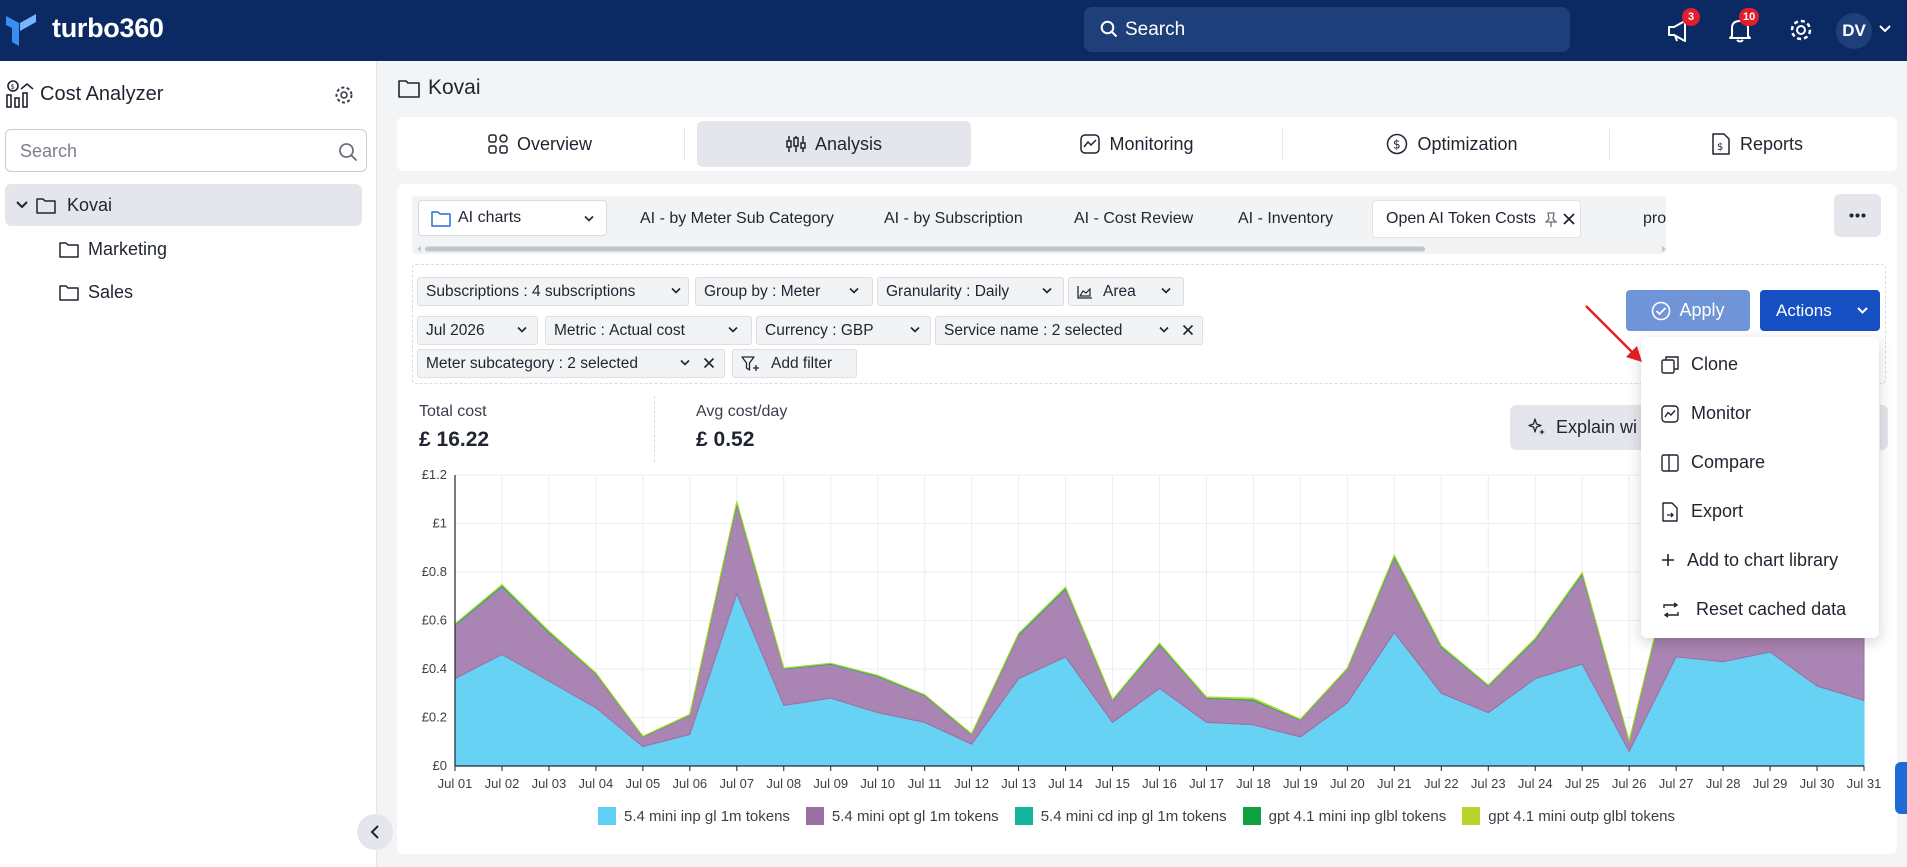 The width and height of the screenshot is (1907, 867). Describe the element at coordinates (1286, 218) in the screenshot. I see `chart-tab-inventory: AI - Inventory` at that location.